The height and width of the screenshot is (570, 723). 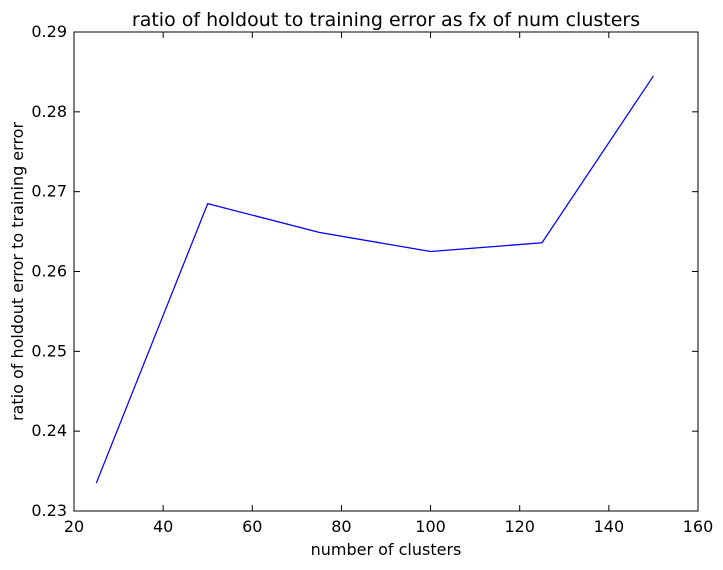 What do you see at coordinates (49, 430) in the screenshot?
I see `y-tick-label-0.24: 0.24` at bounding box center [49, 430].